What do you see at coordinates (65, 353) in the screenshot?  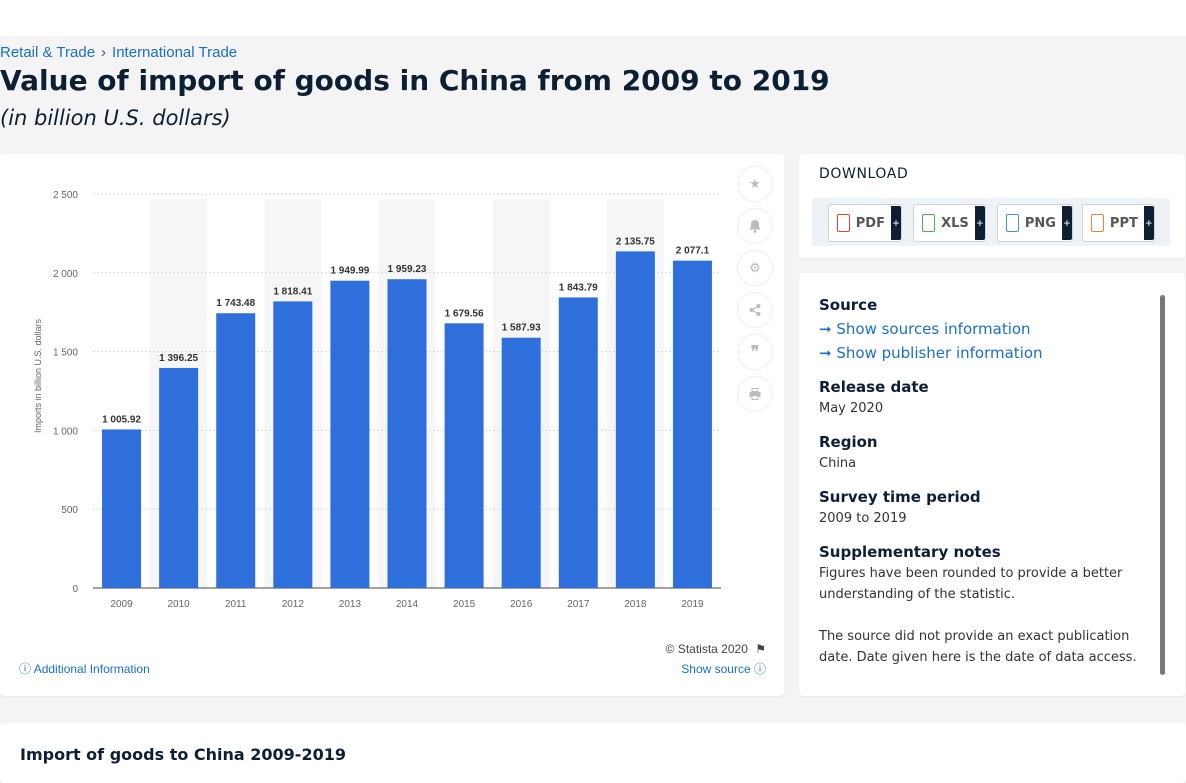 I see `y-tick-label: 1 500` at bounding box center [65, 353].